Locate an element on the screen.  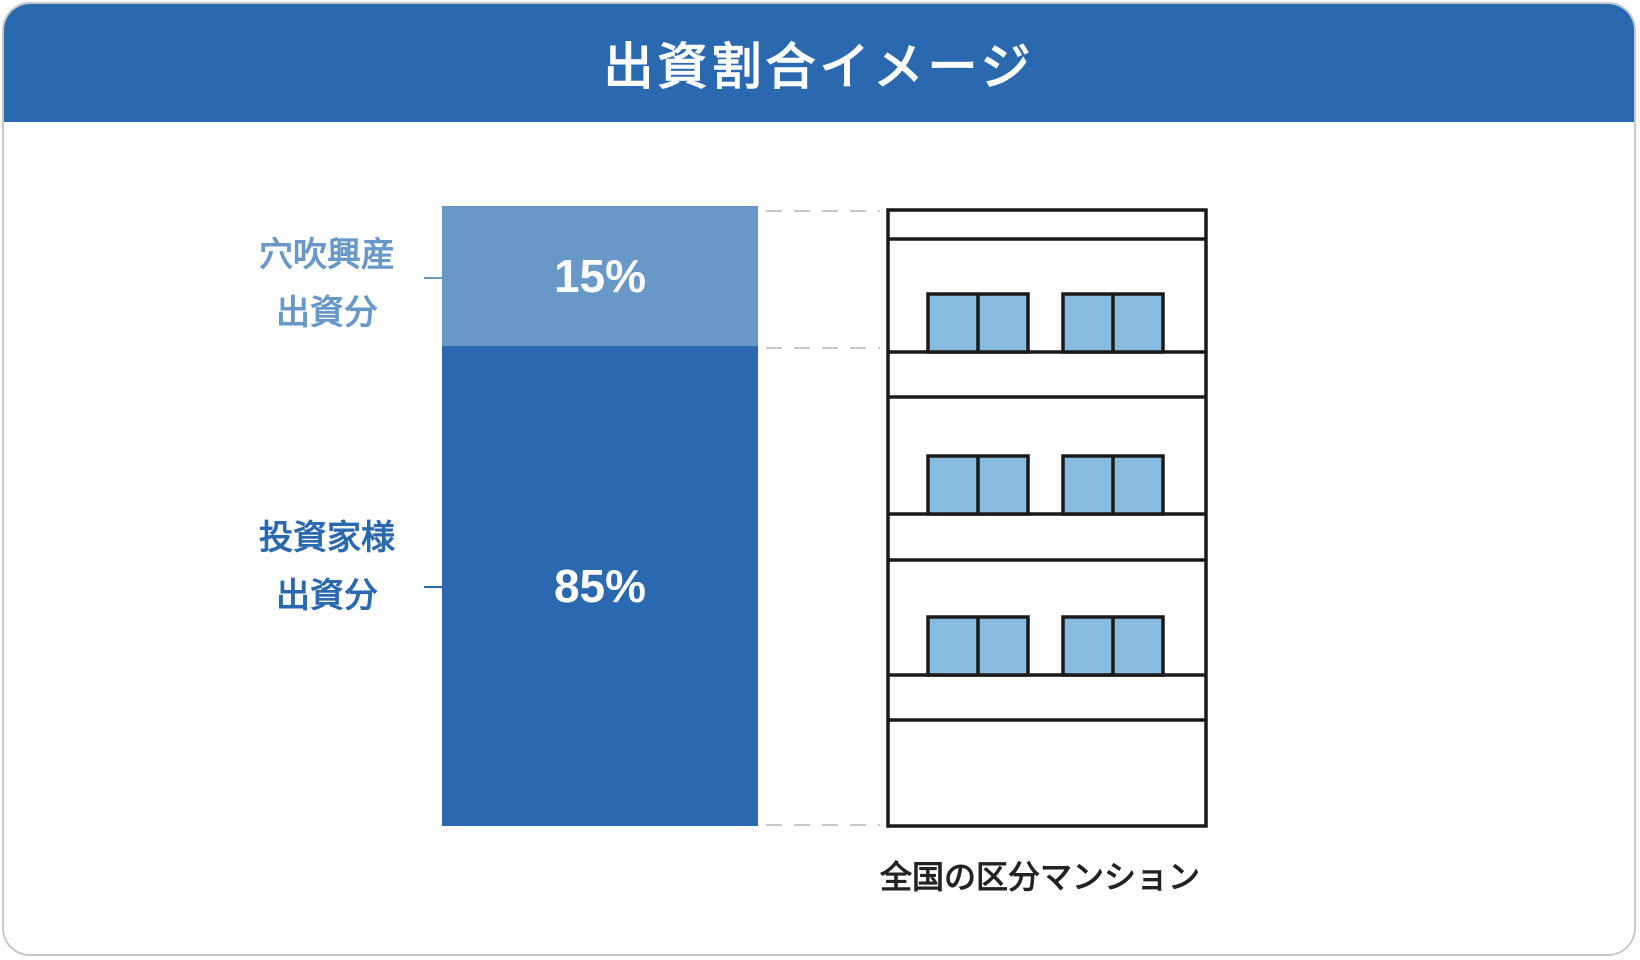
anabuki-share-segment: 15% is located at coordinates (600, 276).